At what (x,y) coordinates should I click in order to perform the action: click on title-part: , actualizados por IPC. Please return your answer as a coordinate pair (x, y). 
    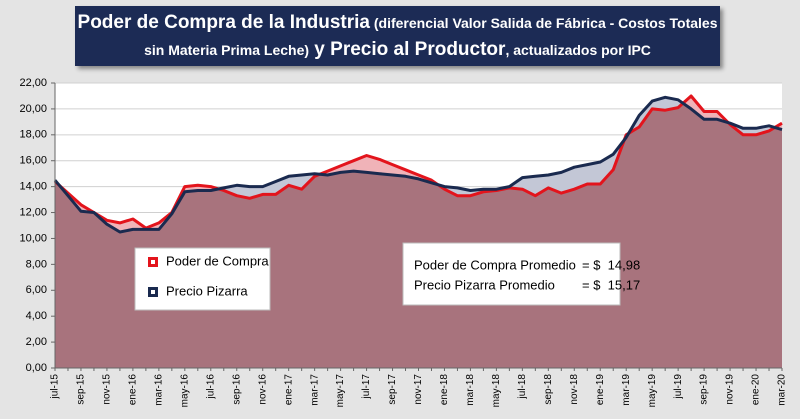
    Looking at the image, I should click on (578, 50).